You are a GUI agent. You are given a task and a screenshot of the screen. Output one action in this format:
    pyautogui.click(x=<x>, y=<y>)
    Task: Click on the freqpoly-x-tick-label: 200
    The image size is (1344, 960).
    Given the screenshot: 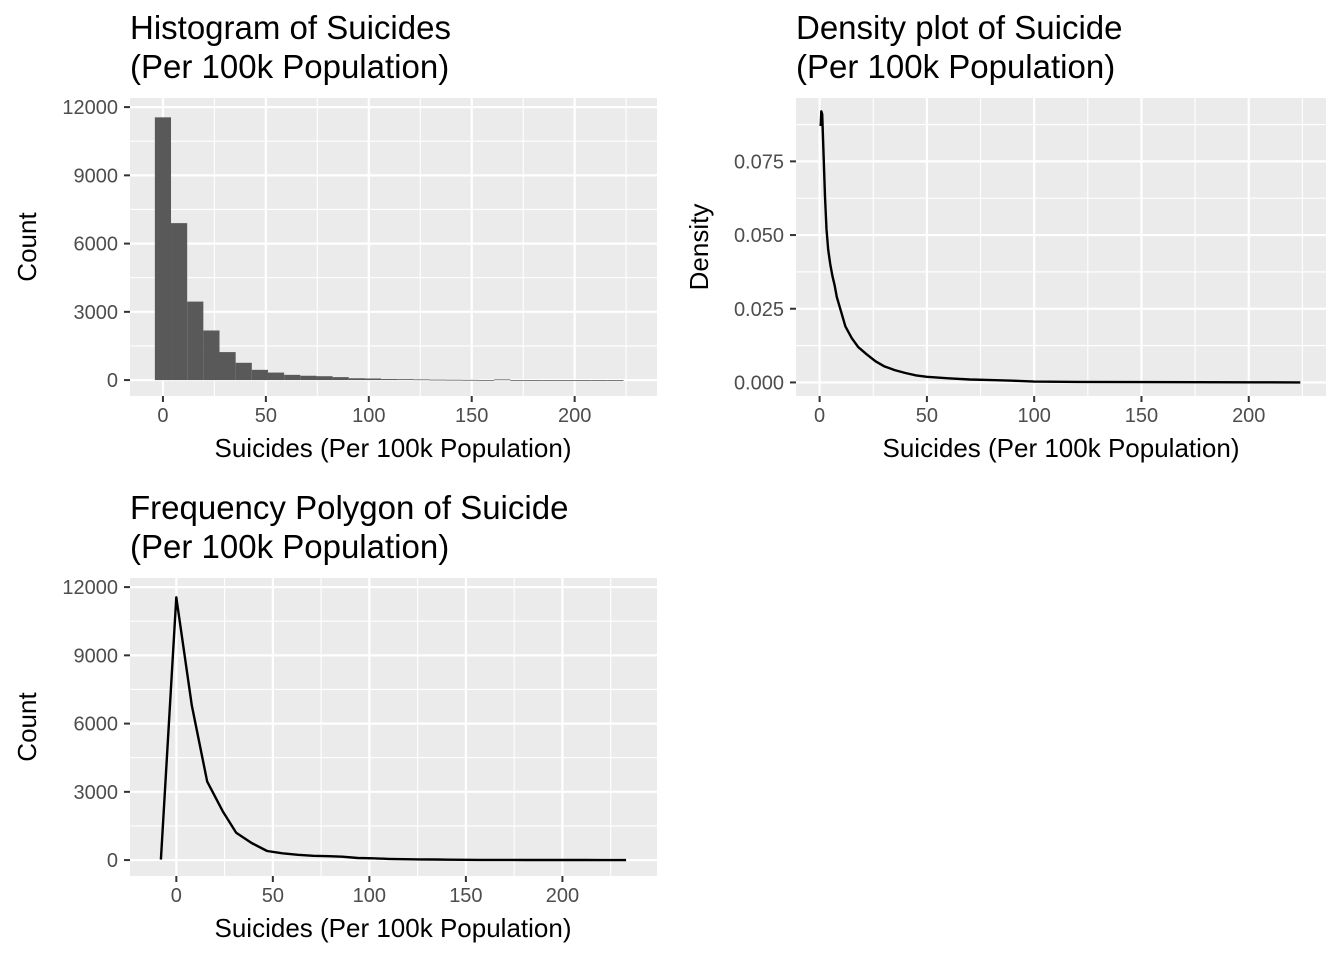 What is the action you would take?
    pyautogui.click(x=562, y=896)
    